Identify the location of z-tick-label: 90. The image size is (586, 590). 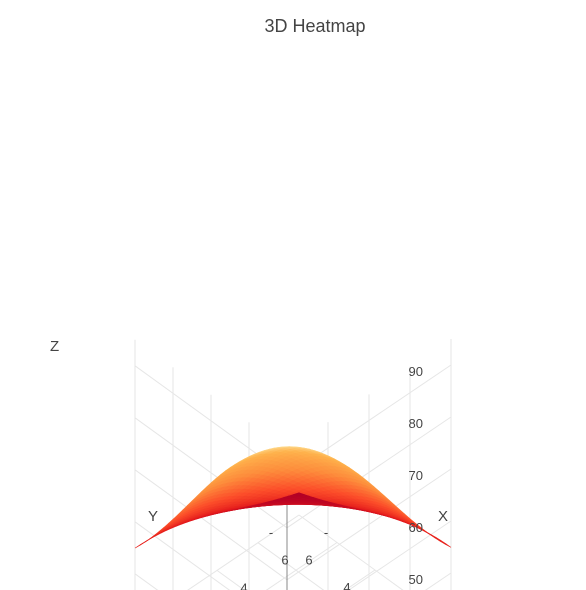
(416, 371).